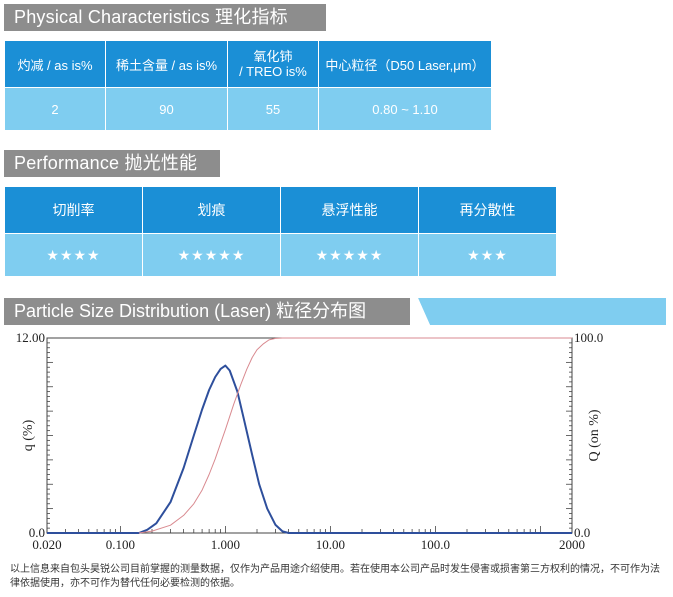 This screenshot has width=673, height=597. What do you see at coordinates (405, 64) in the screenshot?
I see `header-d50: 中心粒径（D50 Laser,μm）` at bounding box center [405, 64].